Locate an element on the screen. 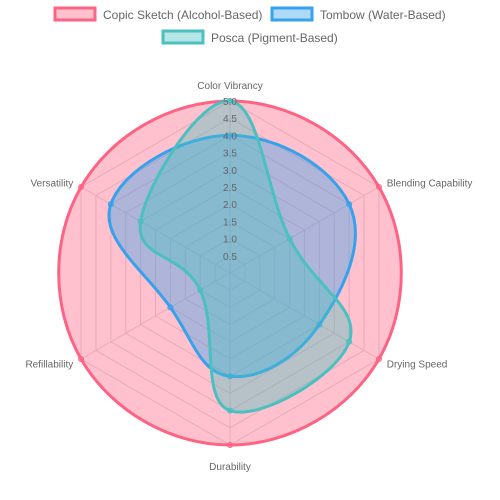  tick-label: 2.5 is located at coordinates (230, 188).